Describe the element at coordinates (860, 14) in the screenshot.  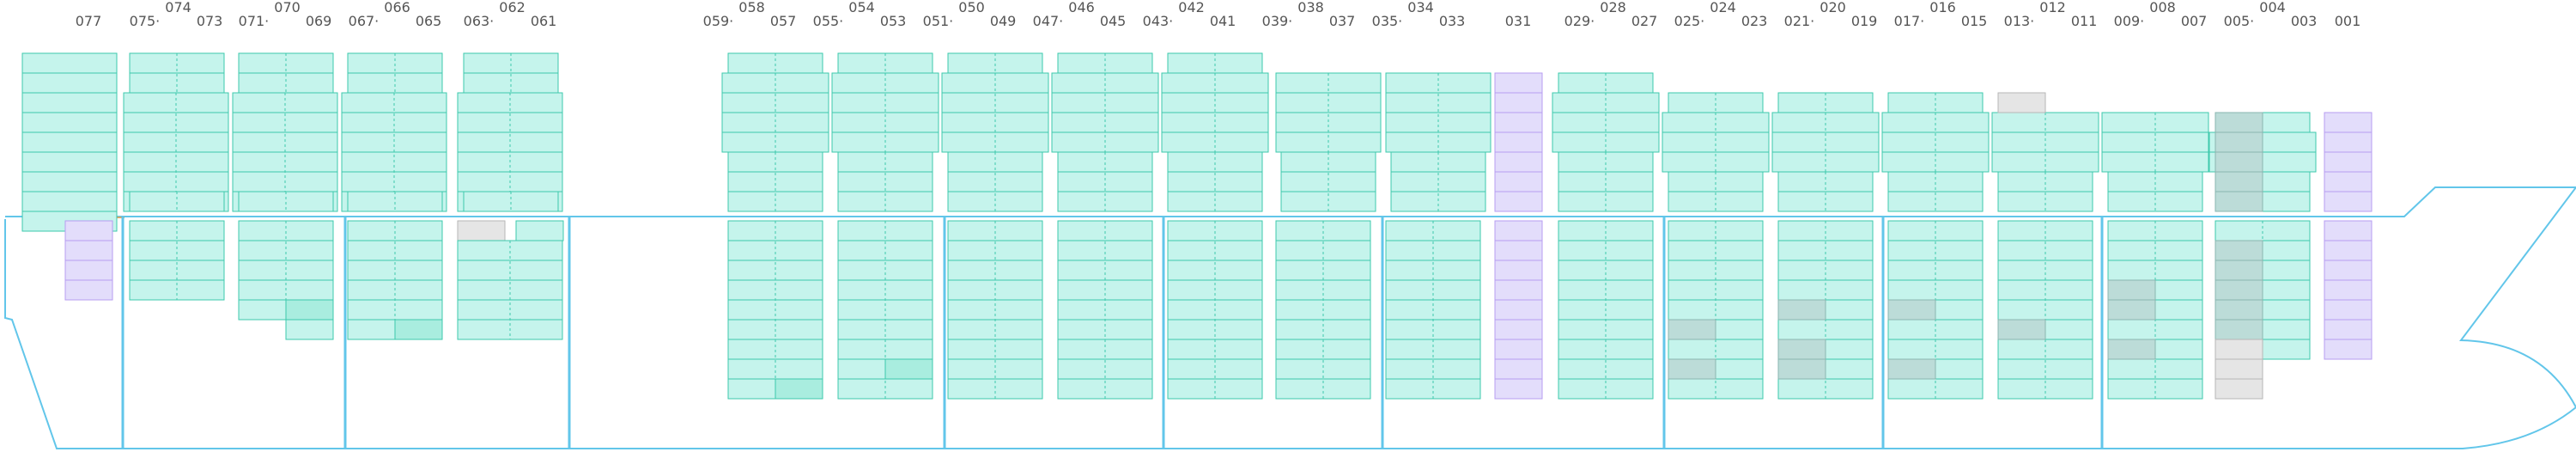
I see `bay-label-055: 055· 054 053` at that location.